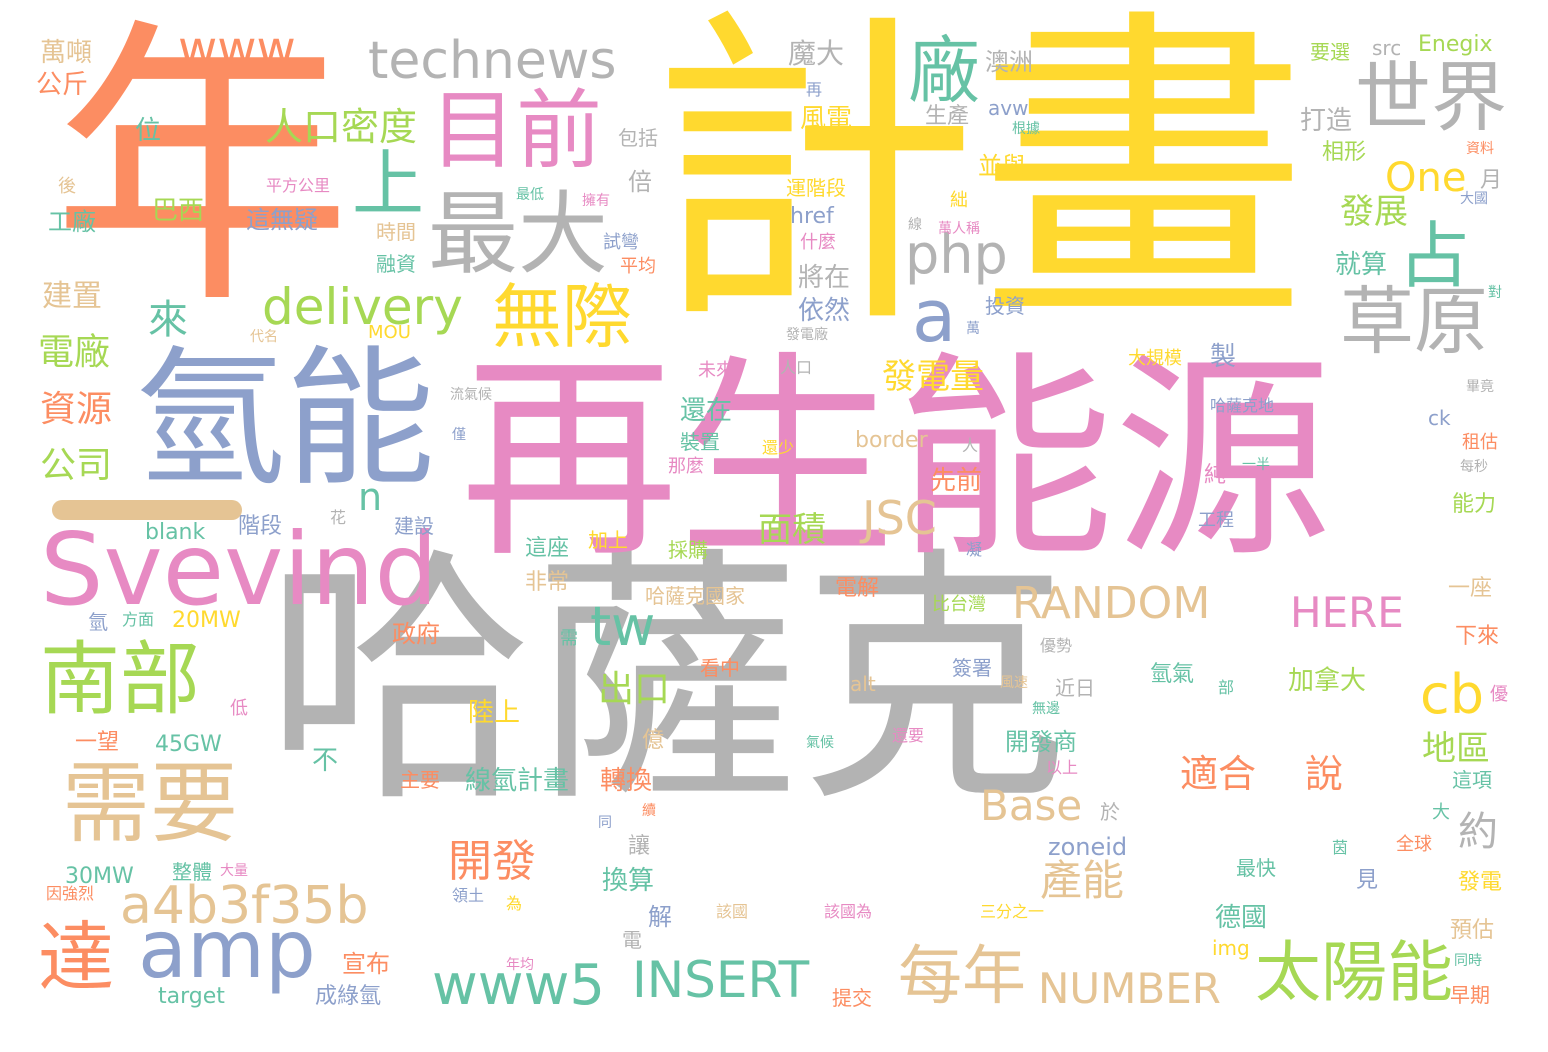 Image resolution: width=1548 pixels, height=1052 pixels. Describe the element at coordinates (1455, 44) in the screenshot. I see `word-enegix: Enegix` at that location.